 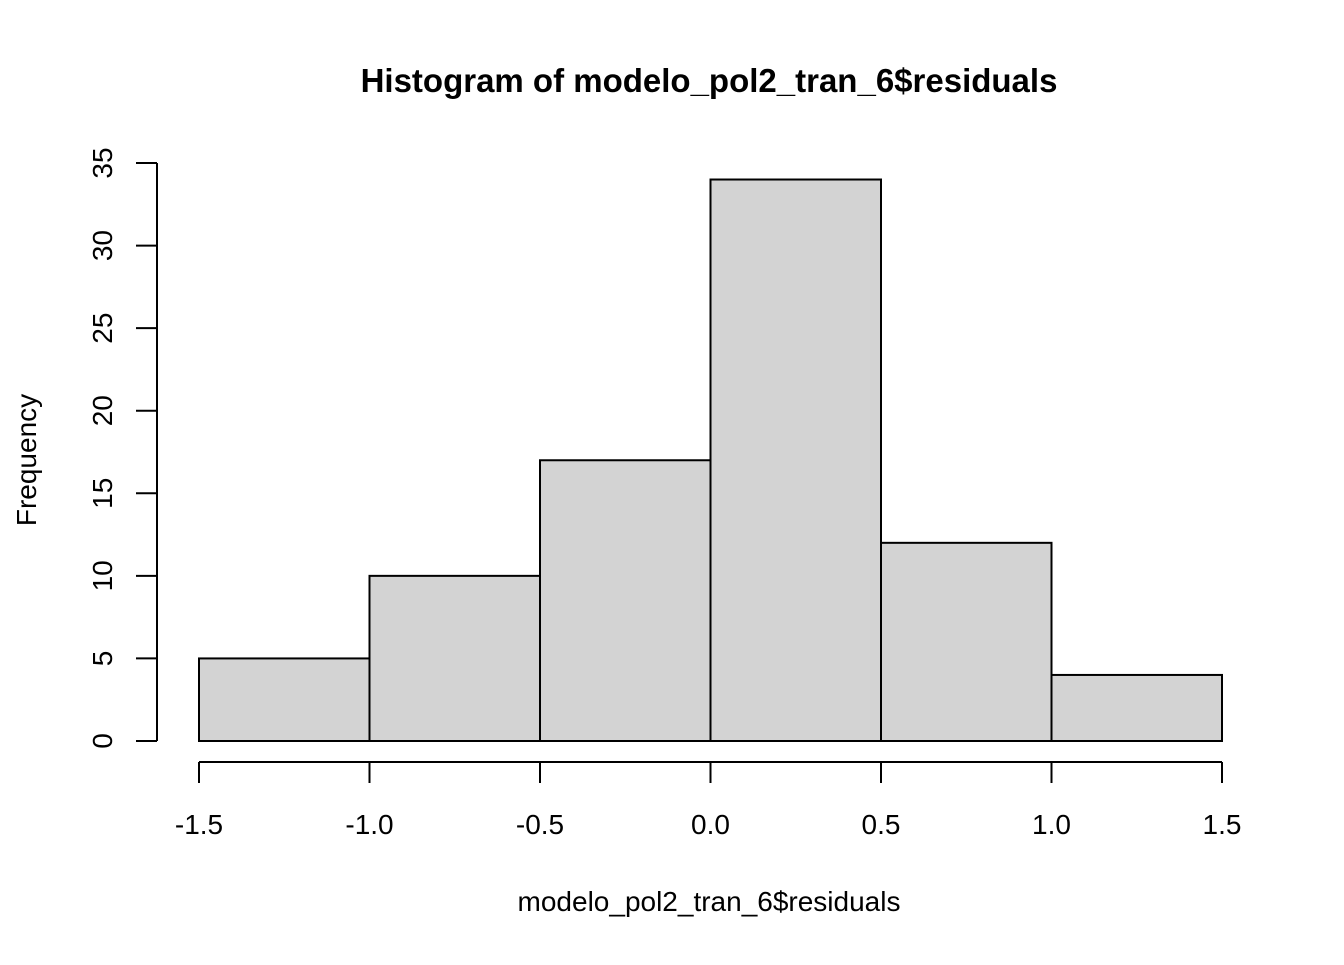 What do you see at coordinates (122, 448) in the screenshot?
I see `y-axis: 0 5 10 15 20 25 30 35` at bounding box center [122, 448].